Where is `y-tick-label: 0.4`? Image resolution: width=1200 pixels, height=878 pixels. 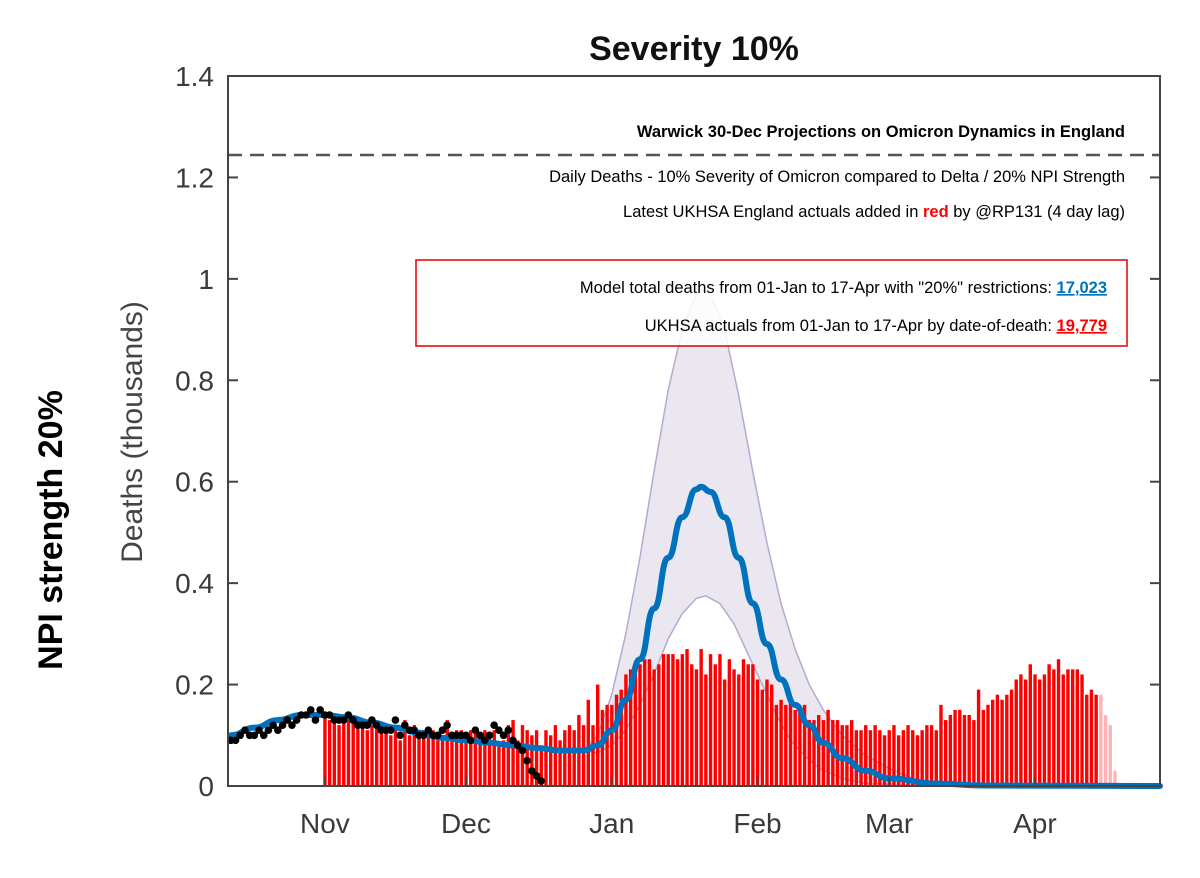 y-tick-label: 0.4 is located at coordinates (194, 583).